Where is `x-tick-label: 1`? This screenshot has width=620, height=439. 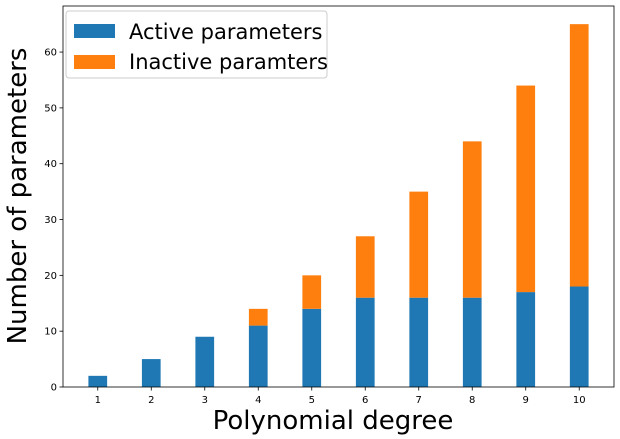 x-tick-label: 1 is located at coordinates (98, 400).